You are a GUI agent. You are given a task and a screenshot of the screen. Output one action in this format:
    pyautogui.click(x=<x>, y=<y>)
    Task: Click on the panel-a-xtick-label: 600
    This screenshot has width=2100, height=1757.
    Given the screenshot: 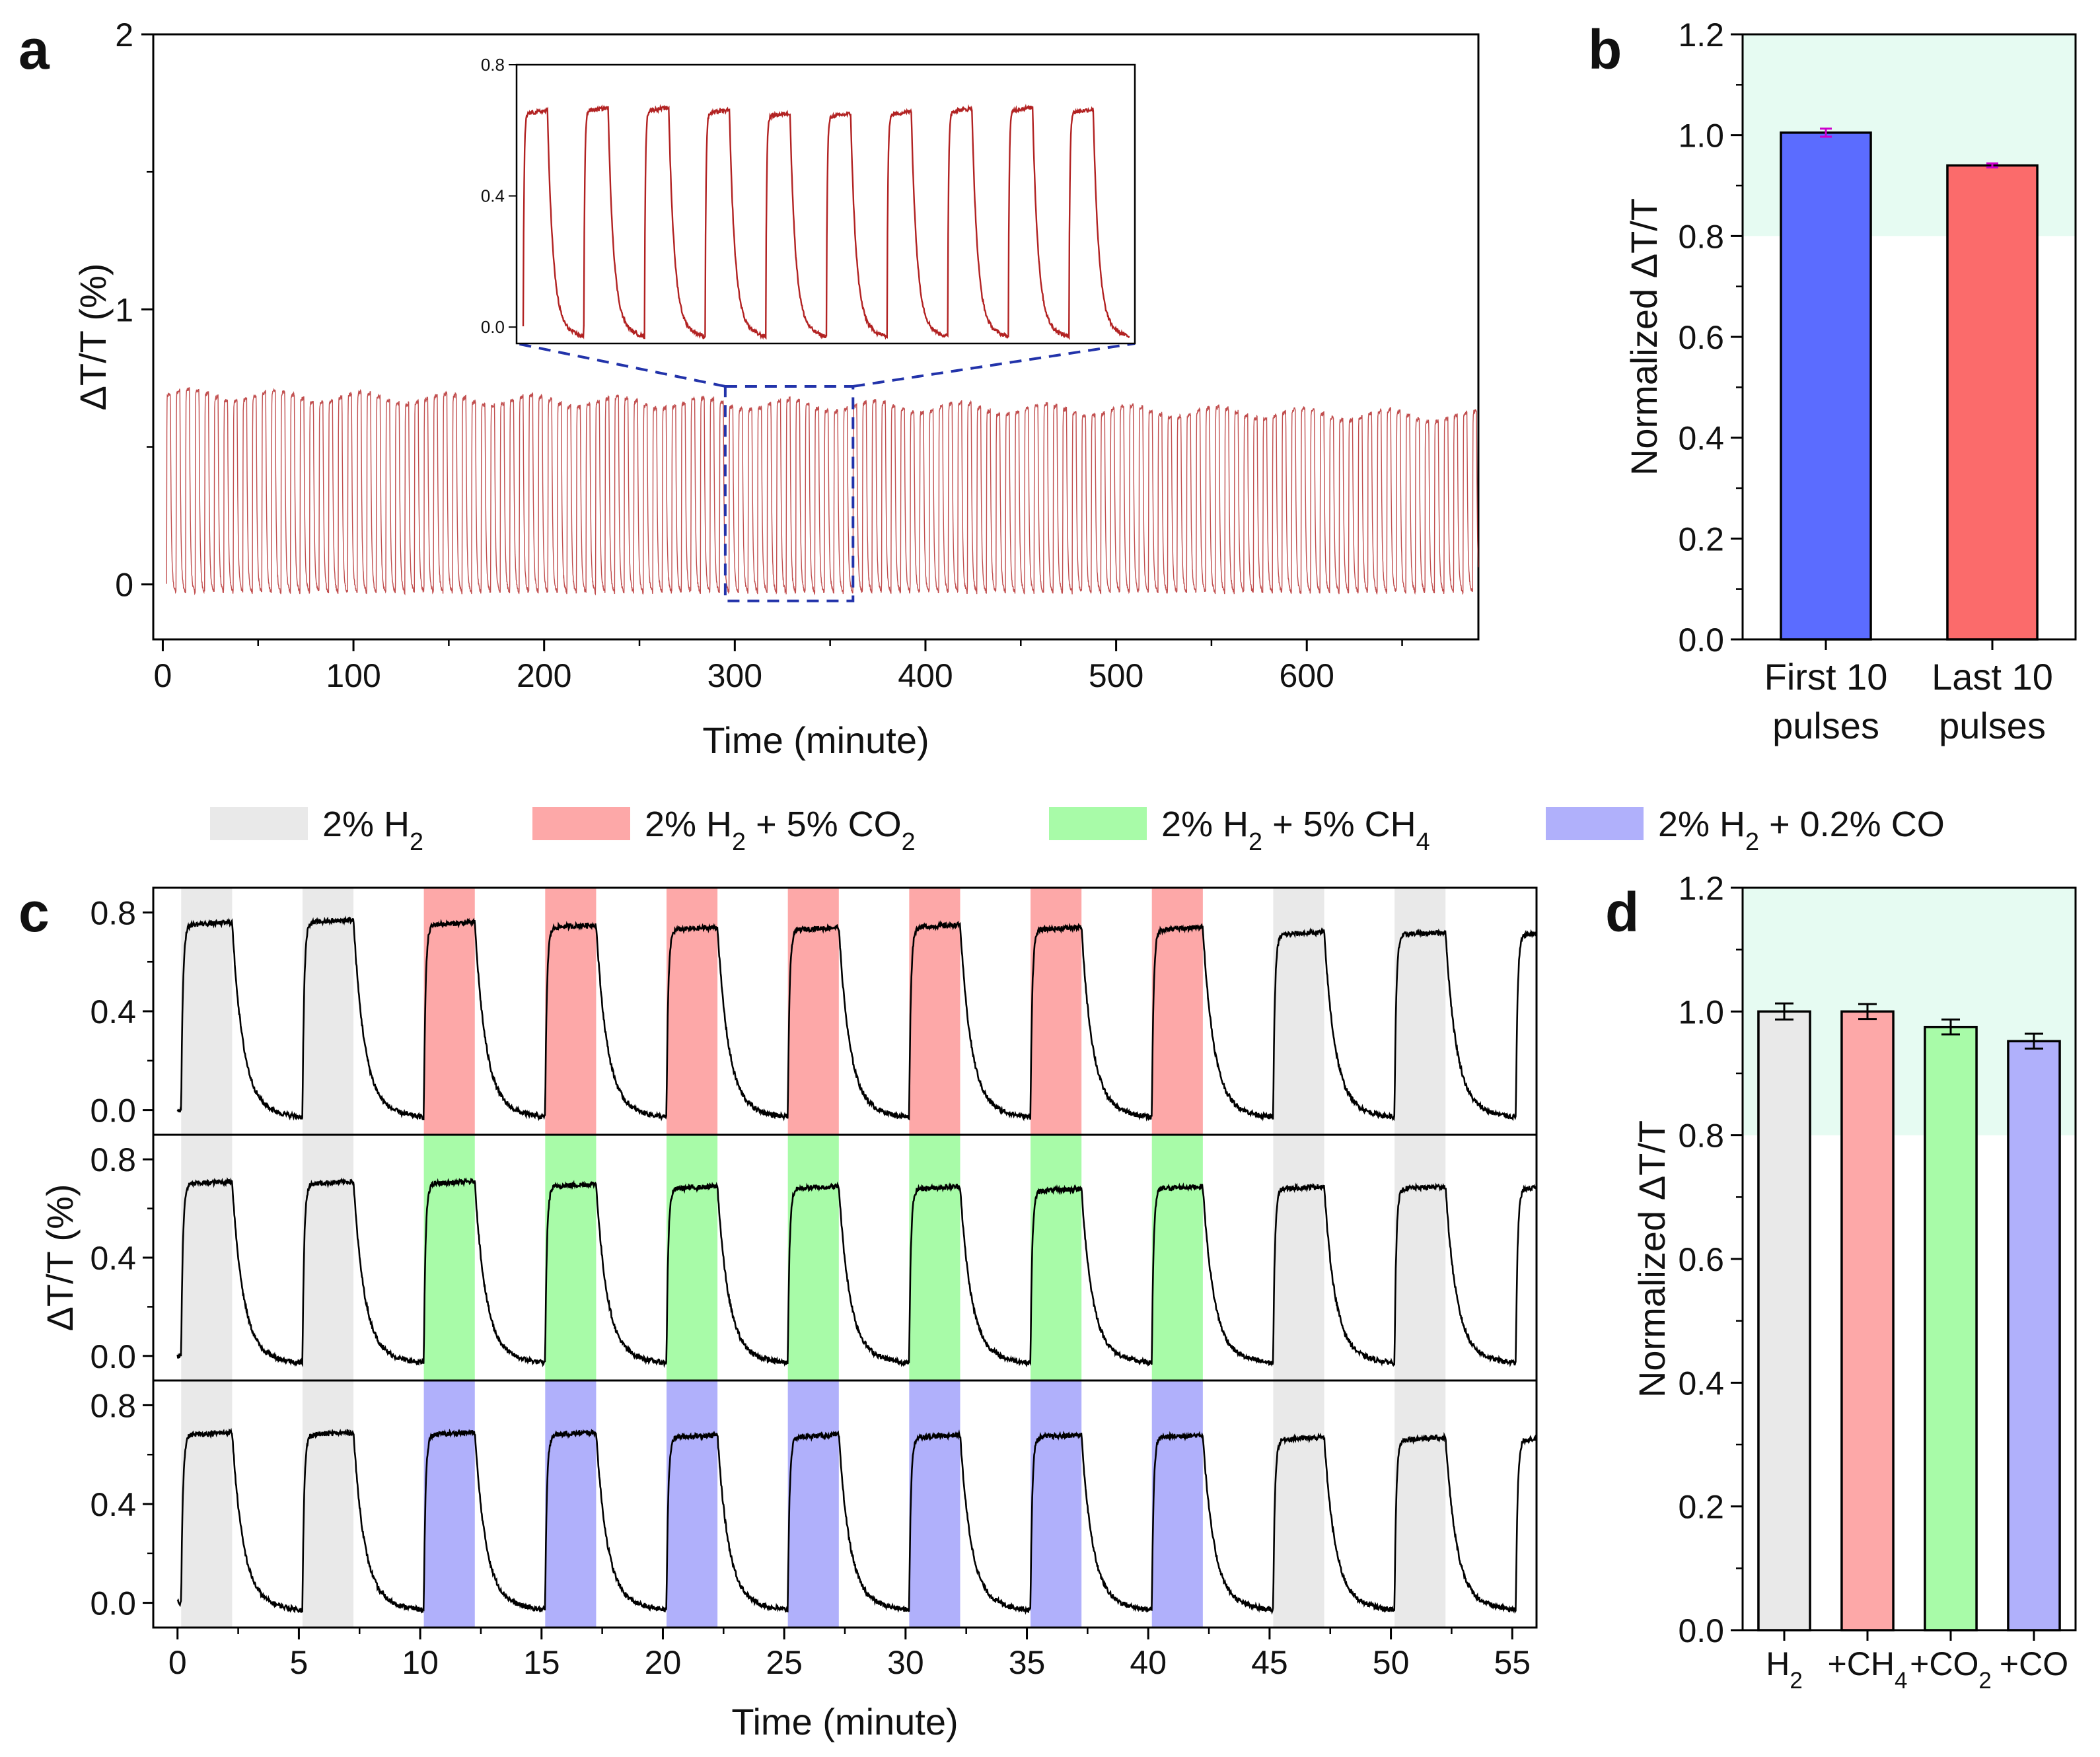 What is the action you would take?
    pyautogui.click(x=1307, y=675)
    